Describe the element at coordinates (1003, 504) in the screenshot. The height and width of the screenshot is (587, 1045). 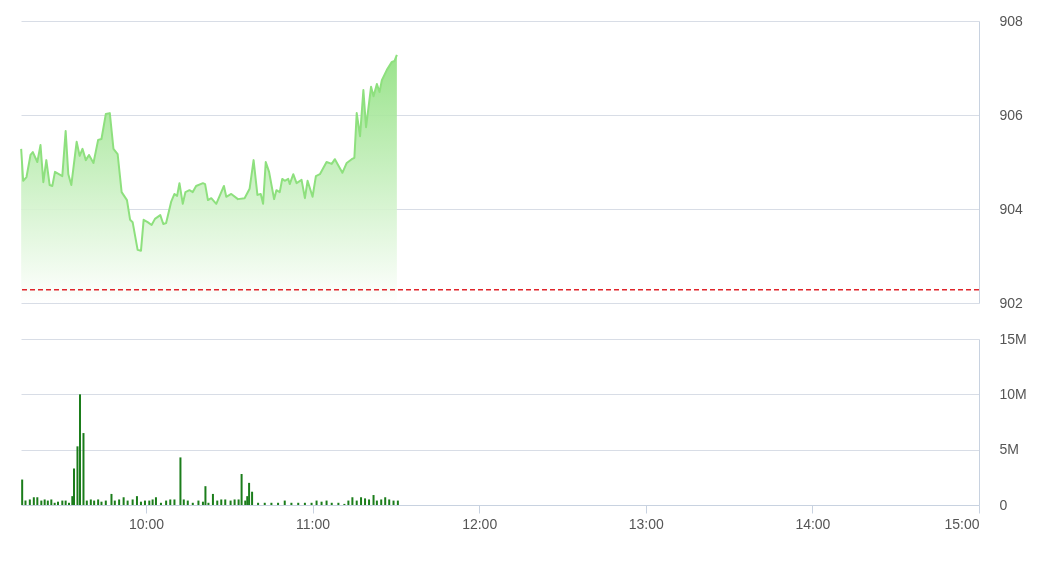
I see `y-tick-label: 0` at that location.